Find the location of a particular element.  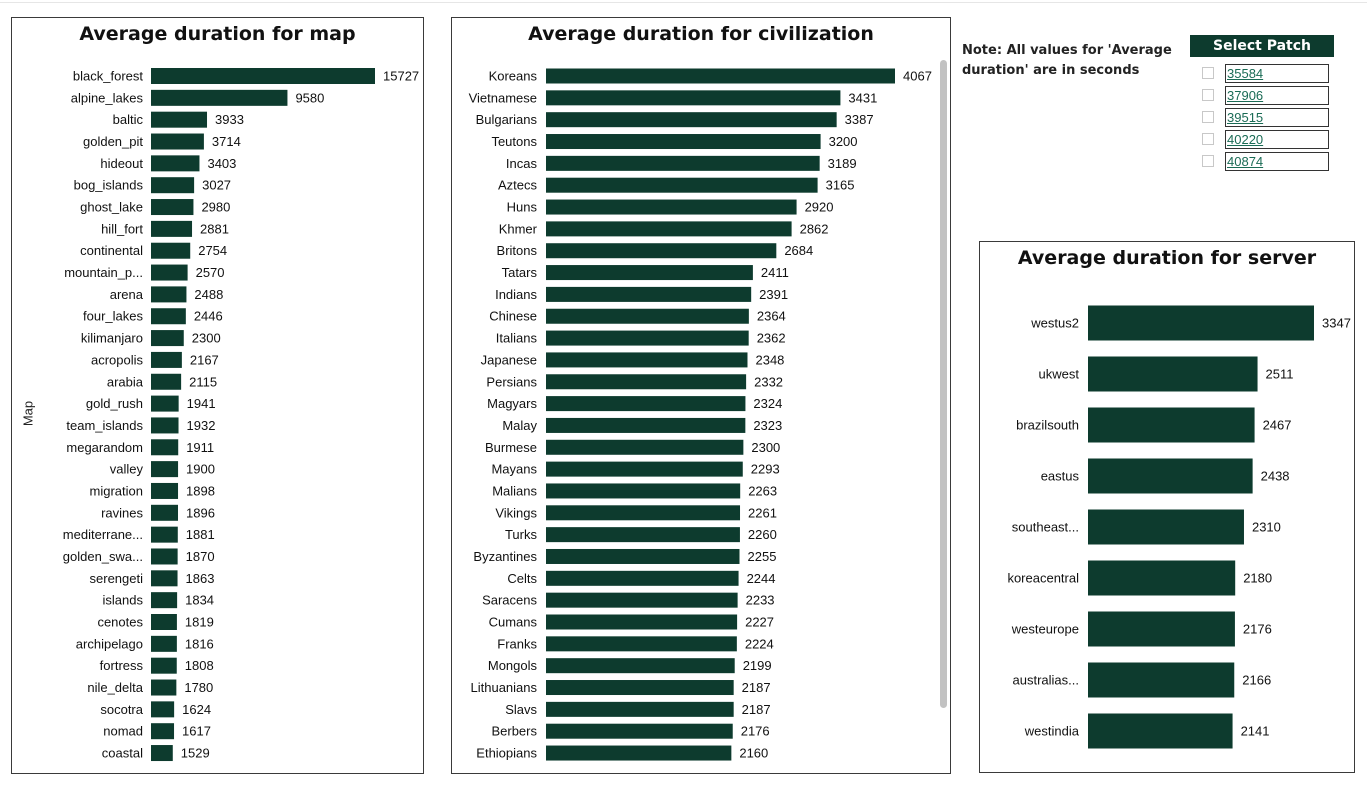

data-label: 9580 is located at coordinates (309, 97).